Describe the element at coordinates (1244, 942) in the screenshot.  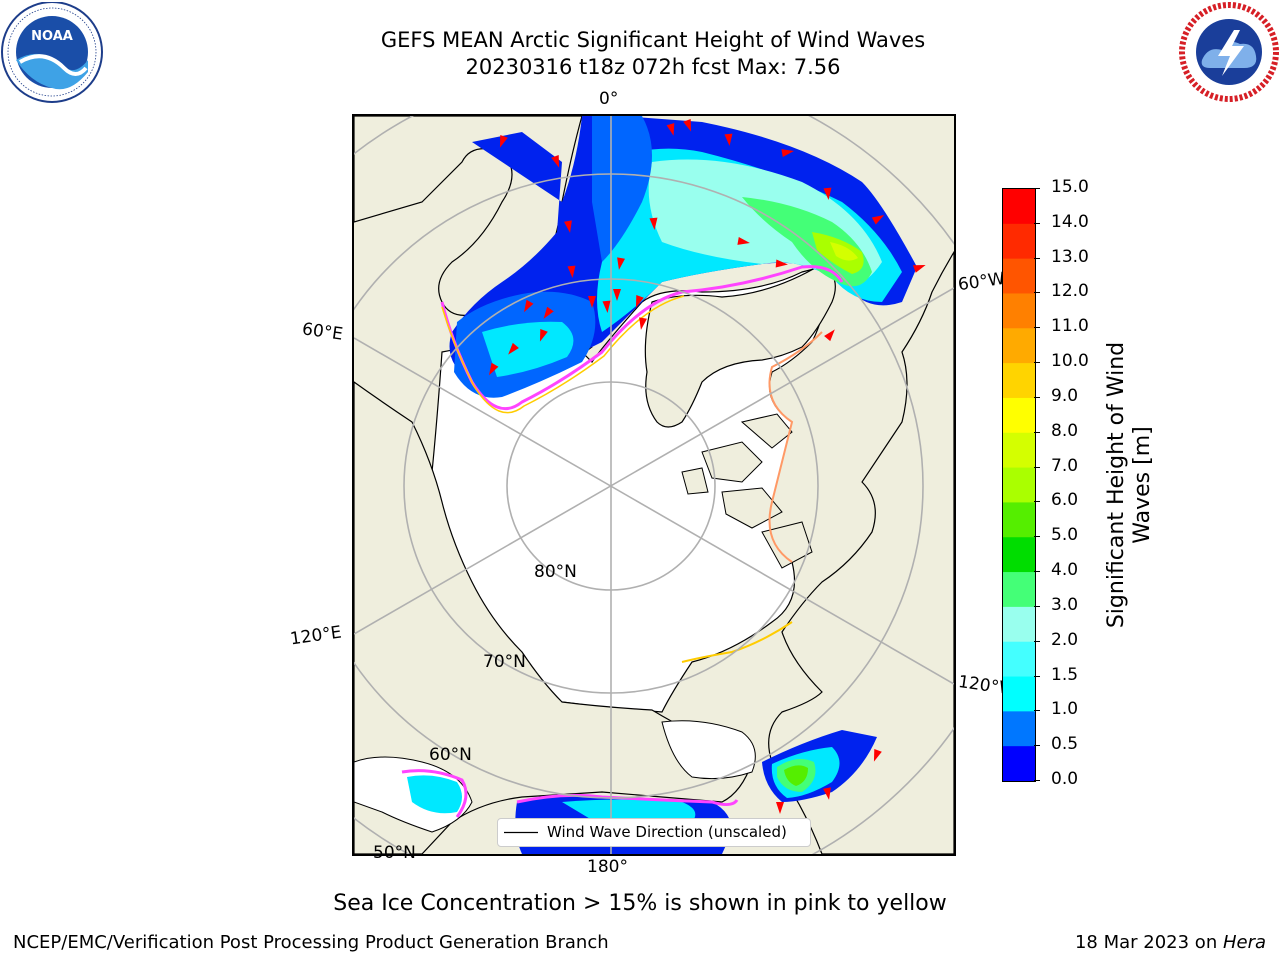
I see `footer-host: Hera` at that location.